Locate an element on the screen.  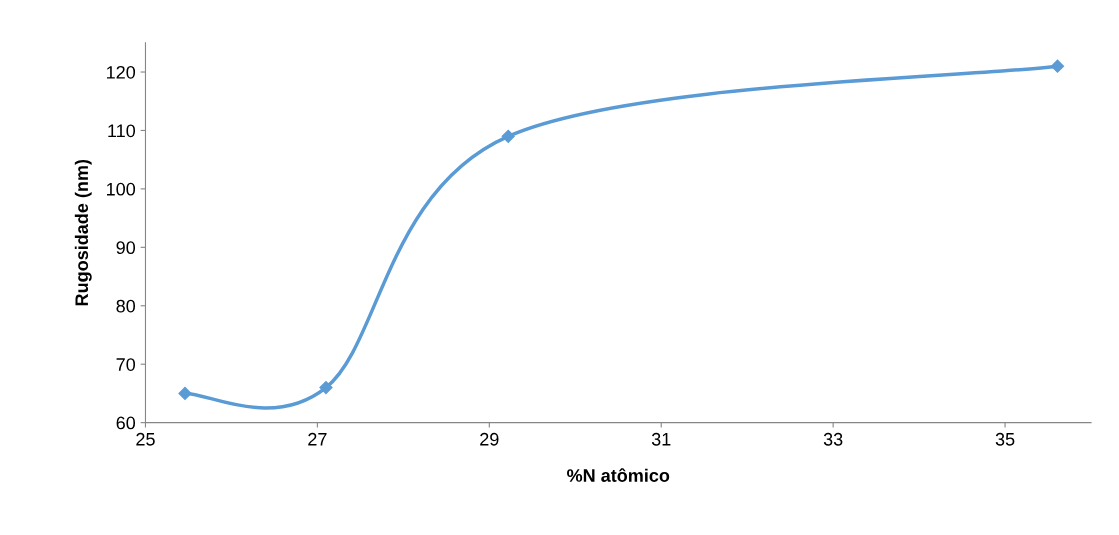
x-tick-label: 33 is located at coordinates (833, 439).